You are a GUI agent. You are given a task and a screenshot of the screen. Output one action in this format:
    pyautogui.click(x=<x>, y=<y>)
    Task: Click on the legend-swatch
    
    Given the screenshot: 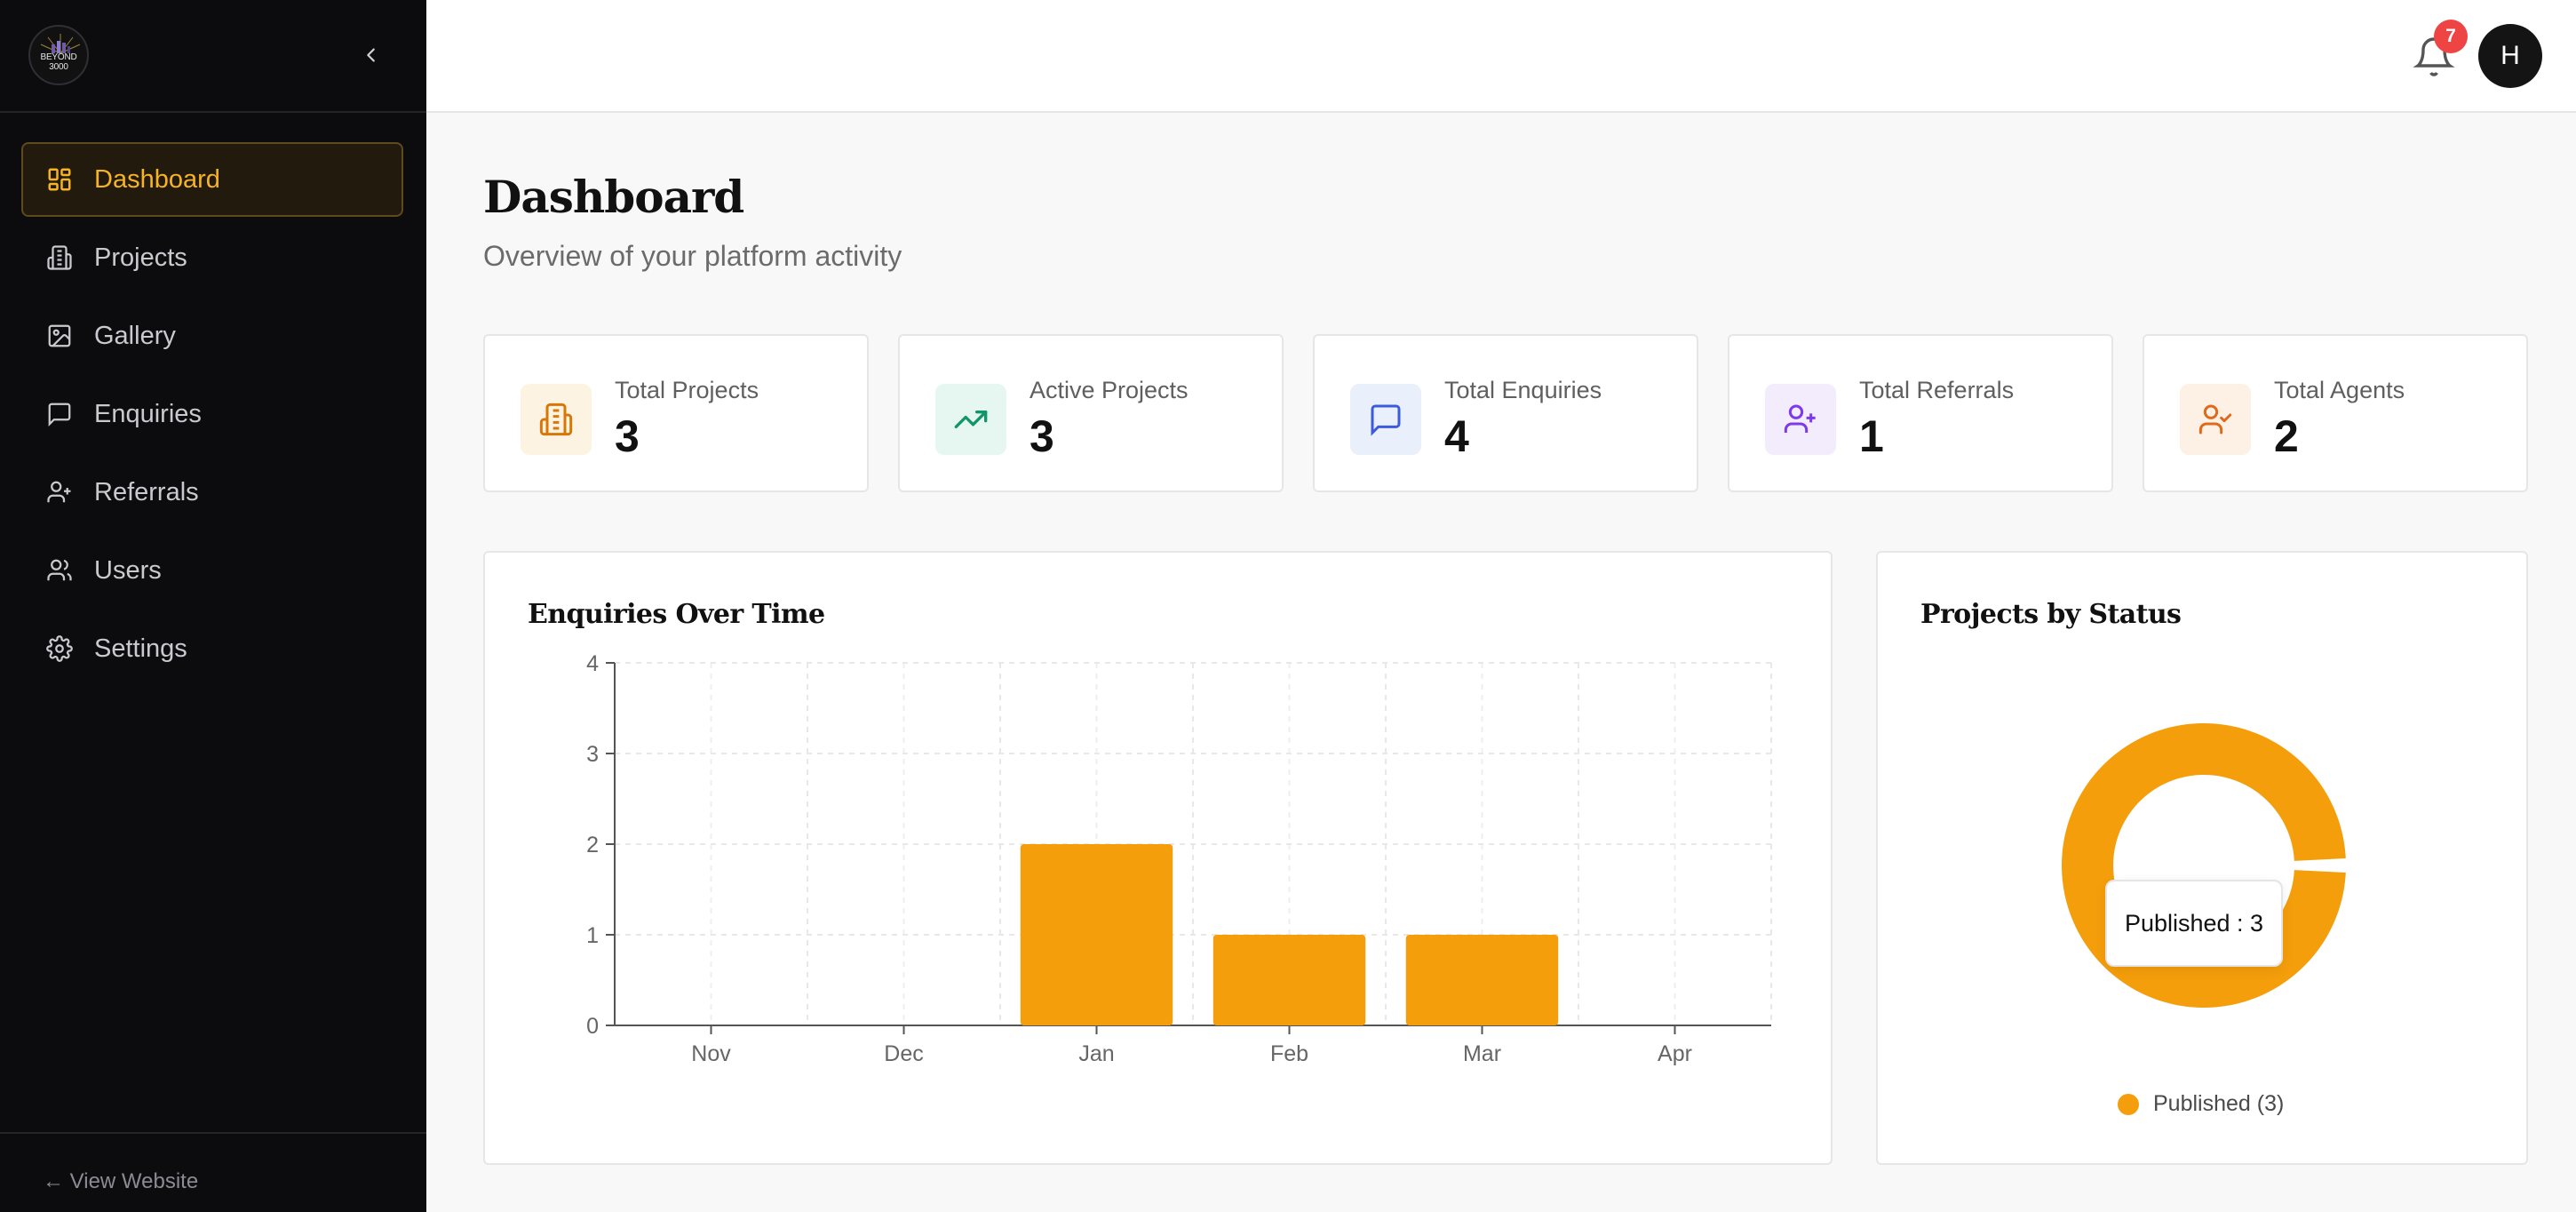 What is the action you would take?
    pyautogui.click(x=2128, y=1104)
    